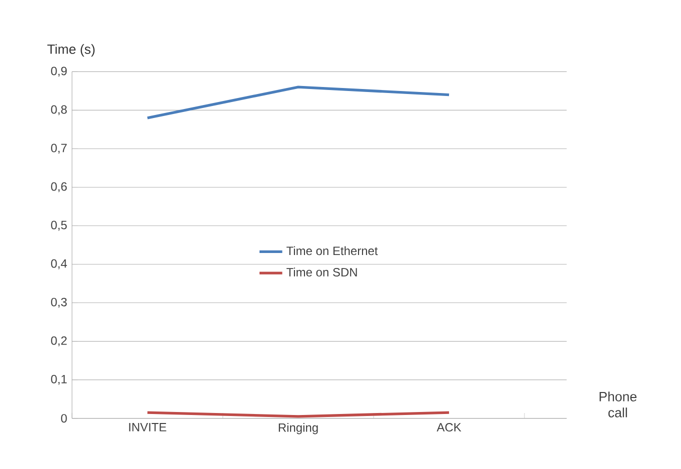 The image size is (681, 469). Describe the element at coordinates (449, 427) in the screenshot. I see `x-tick-label: ACK` at that location.